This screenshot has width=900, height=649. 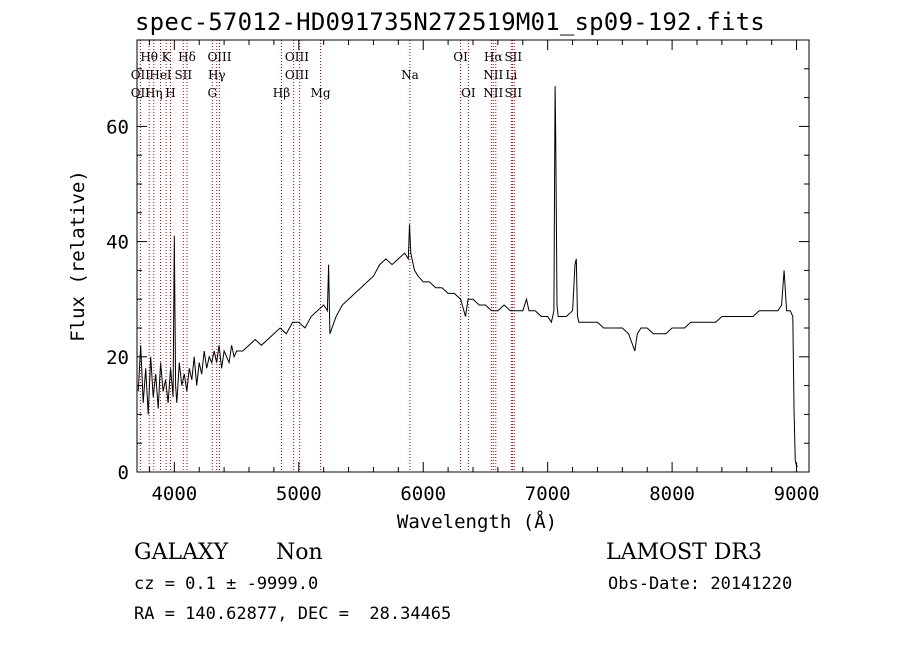 I want to click on spectral-line-label: HeI, so click(x=160, y=75).